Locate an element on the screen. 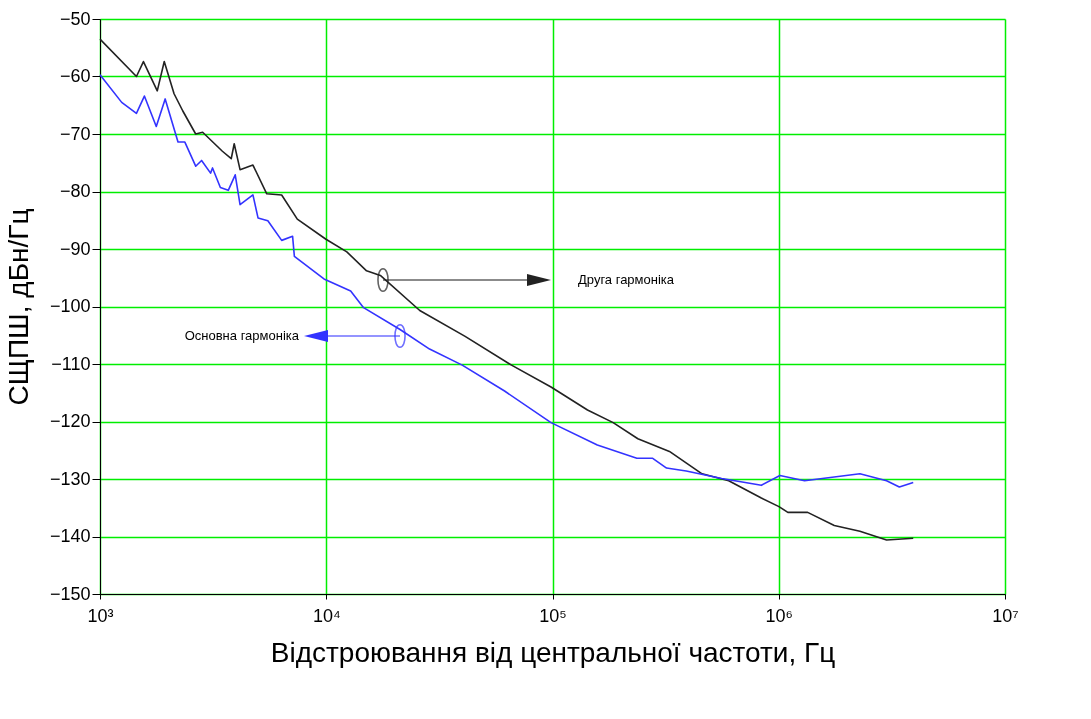 The width and height of the screenshot is (1091, 719). x-tick-label: 10⁵ is located at coordinates (553, 615).